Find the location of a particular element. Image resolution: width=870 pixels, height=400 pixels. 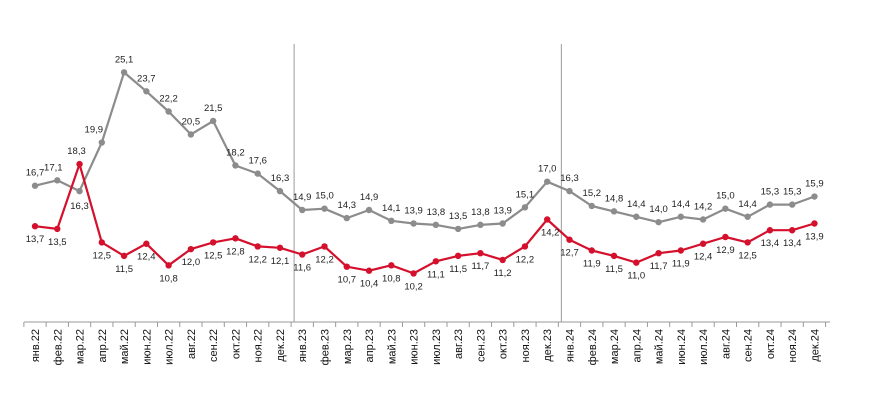

data-label-s0-27: 14,4 is located at coordinates (636, 204).